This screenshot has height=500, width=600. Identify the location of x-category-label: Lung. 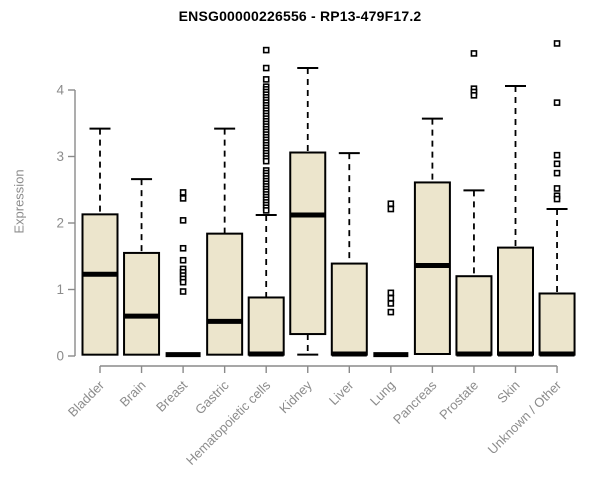
(382, 393).